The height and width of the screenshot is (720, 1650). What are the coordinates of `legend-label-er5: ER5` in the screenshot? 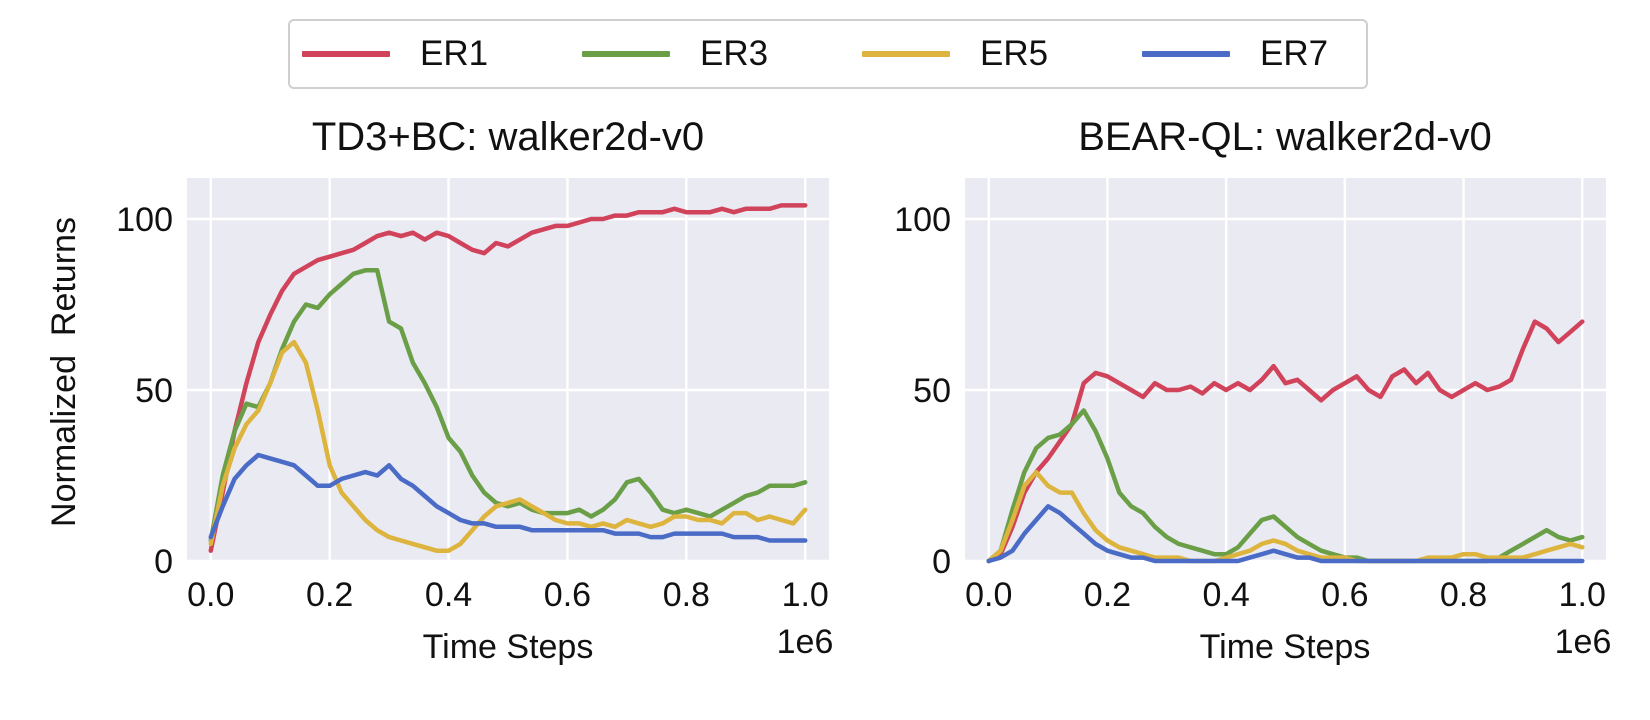 It's located at (1014, 53).